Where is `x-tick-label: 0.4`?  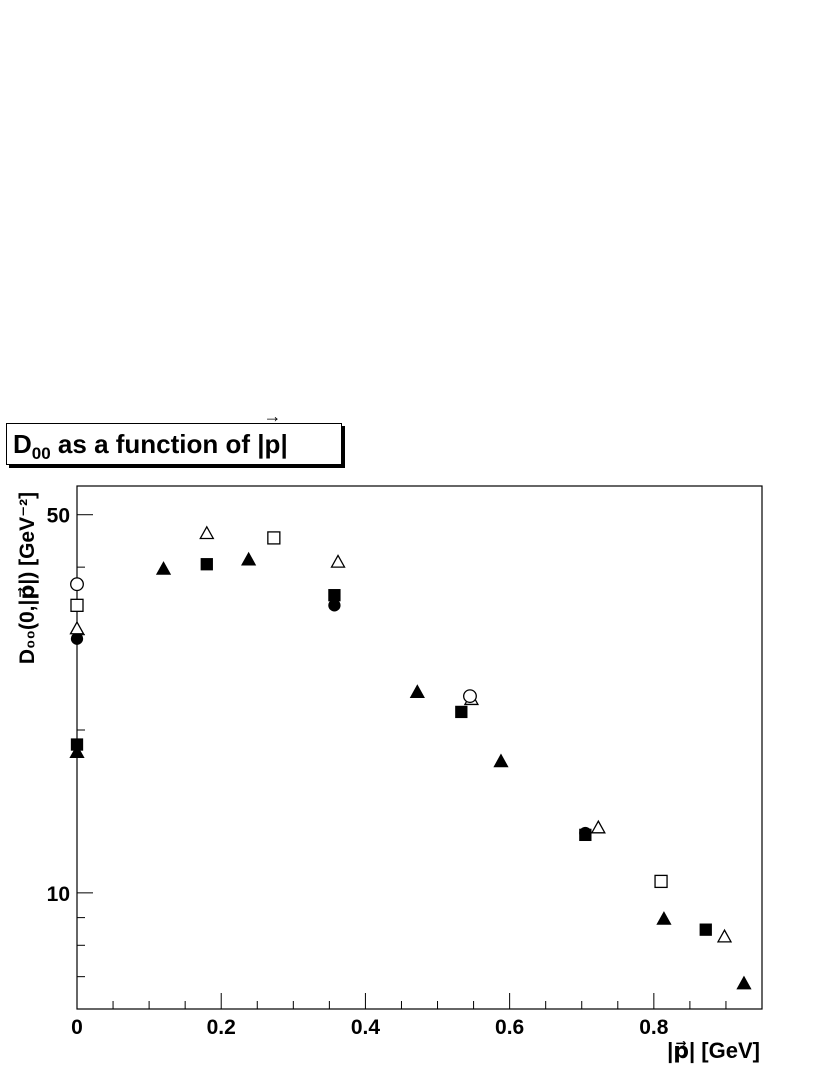 x-tick-label: 0.4 is located at coordinates (366, 1027).